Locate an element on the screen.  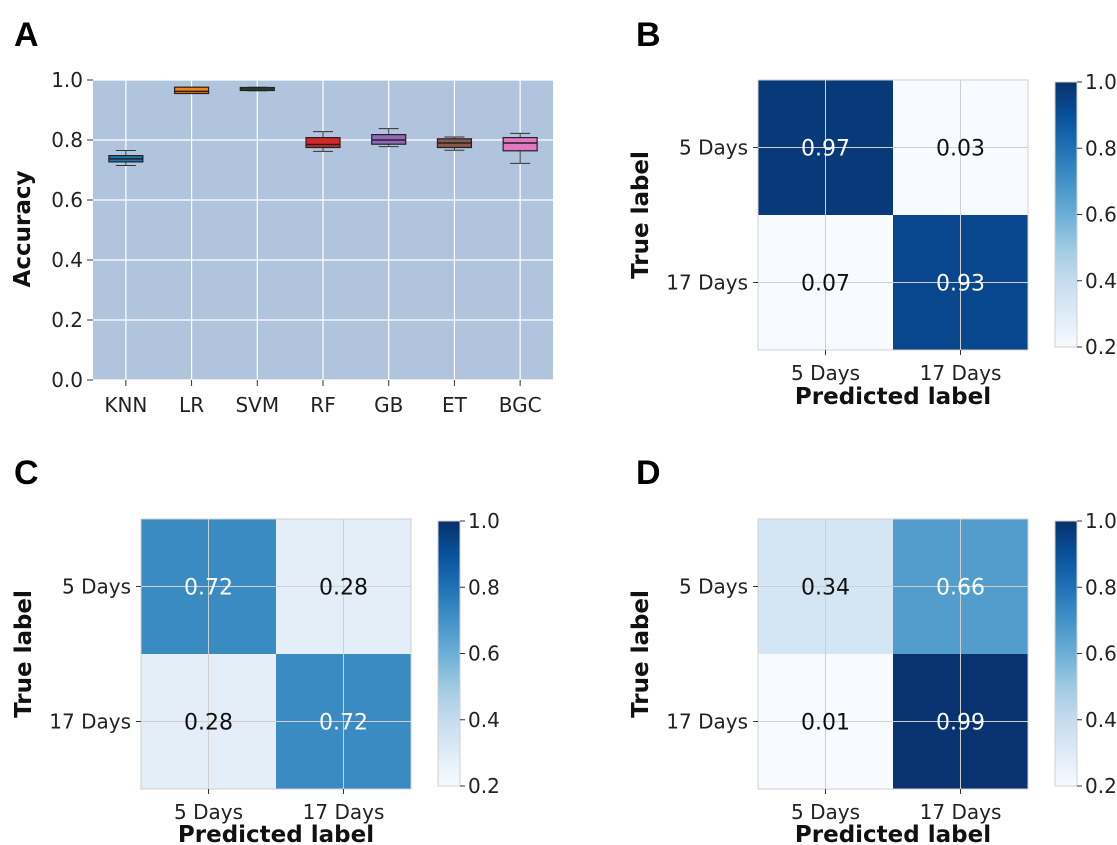
box-svm is located at coordinates (257, 89).